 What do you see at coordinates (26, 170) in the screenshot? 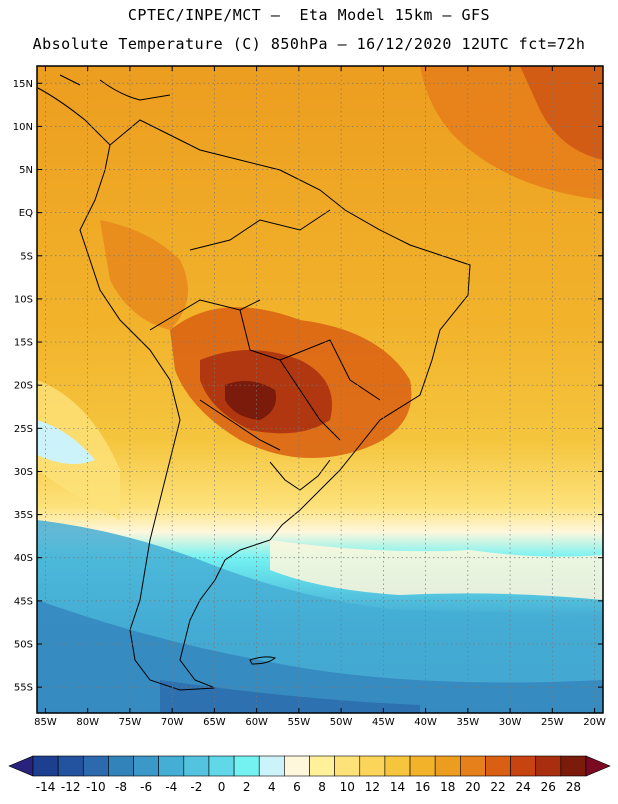
I see `lat-label: 5N` at bounding box center [26, 170].